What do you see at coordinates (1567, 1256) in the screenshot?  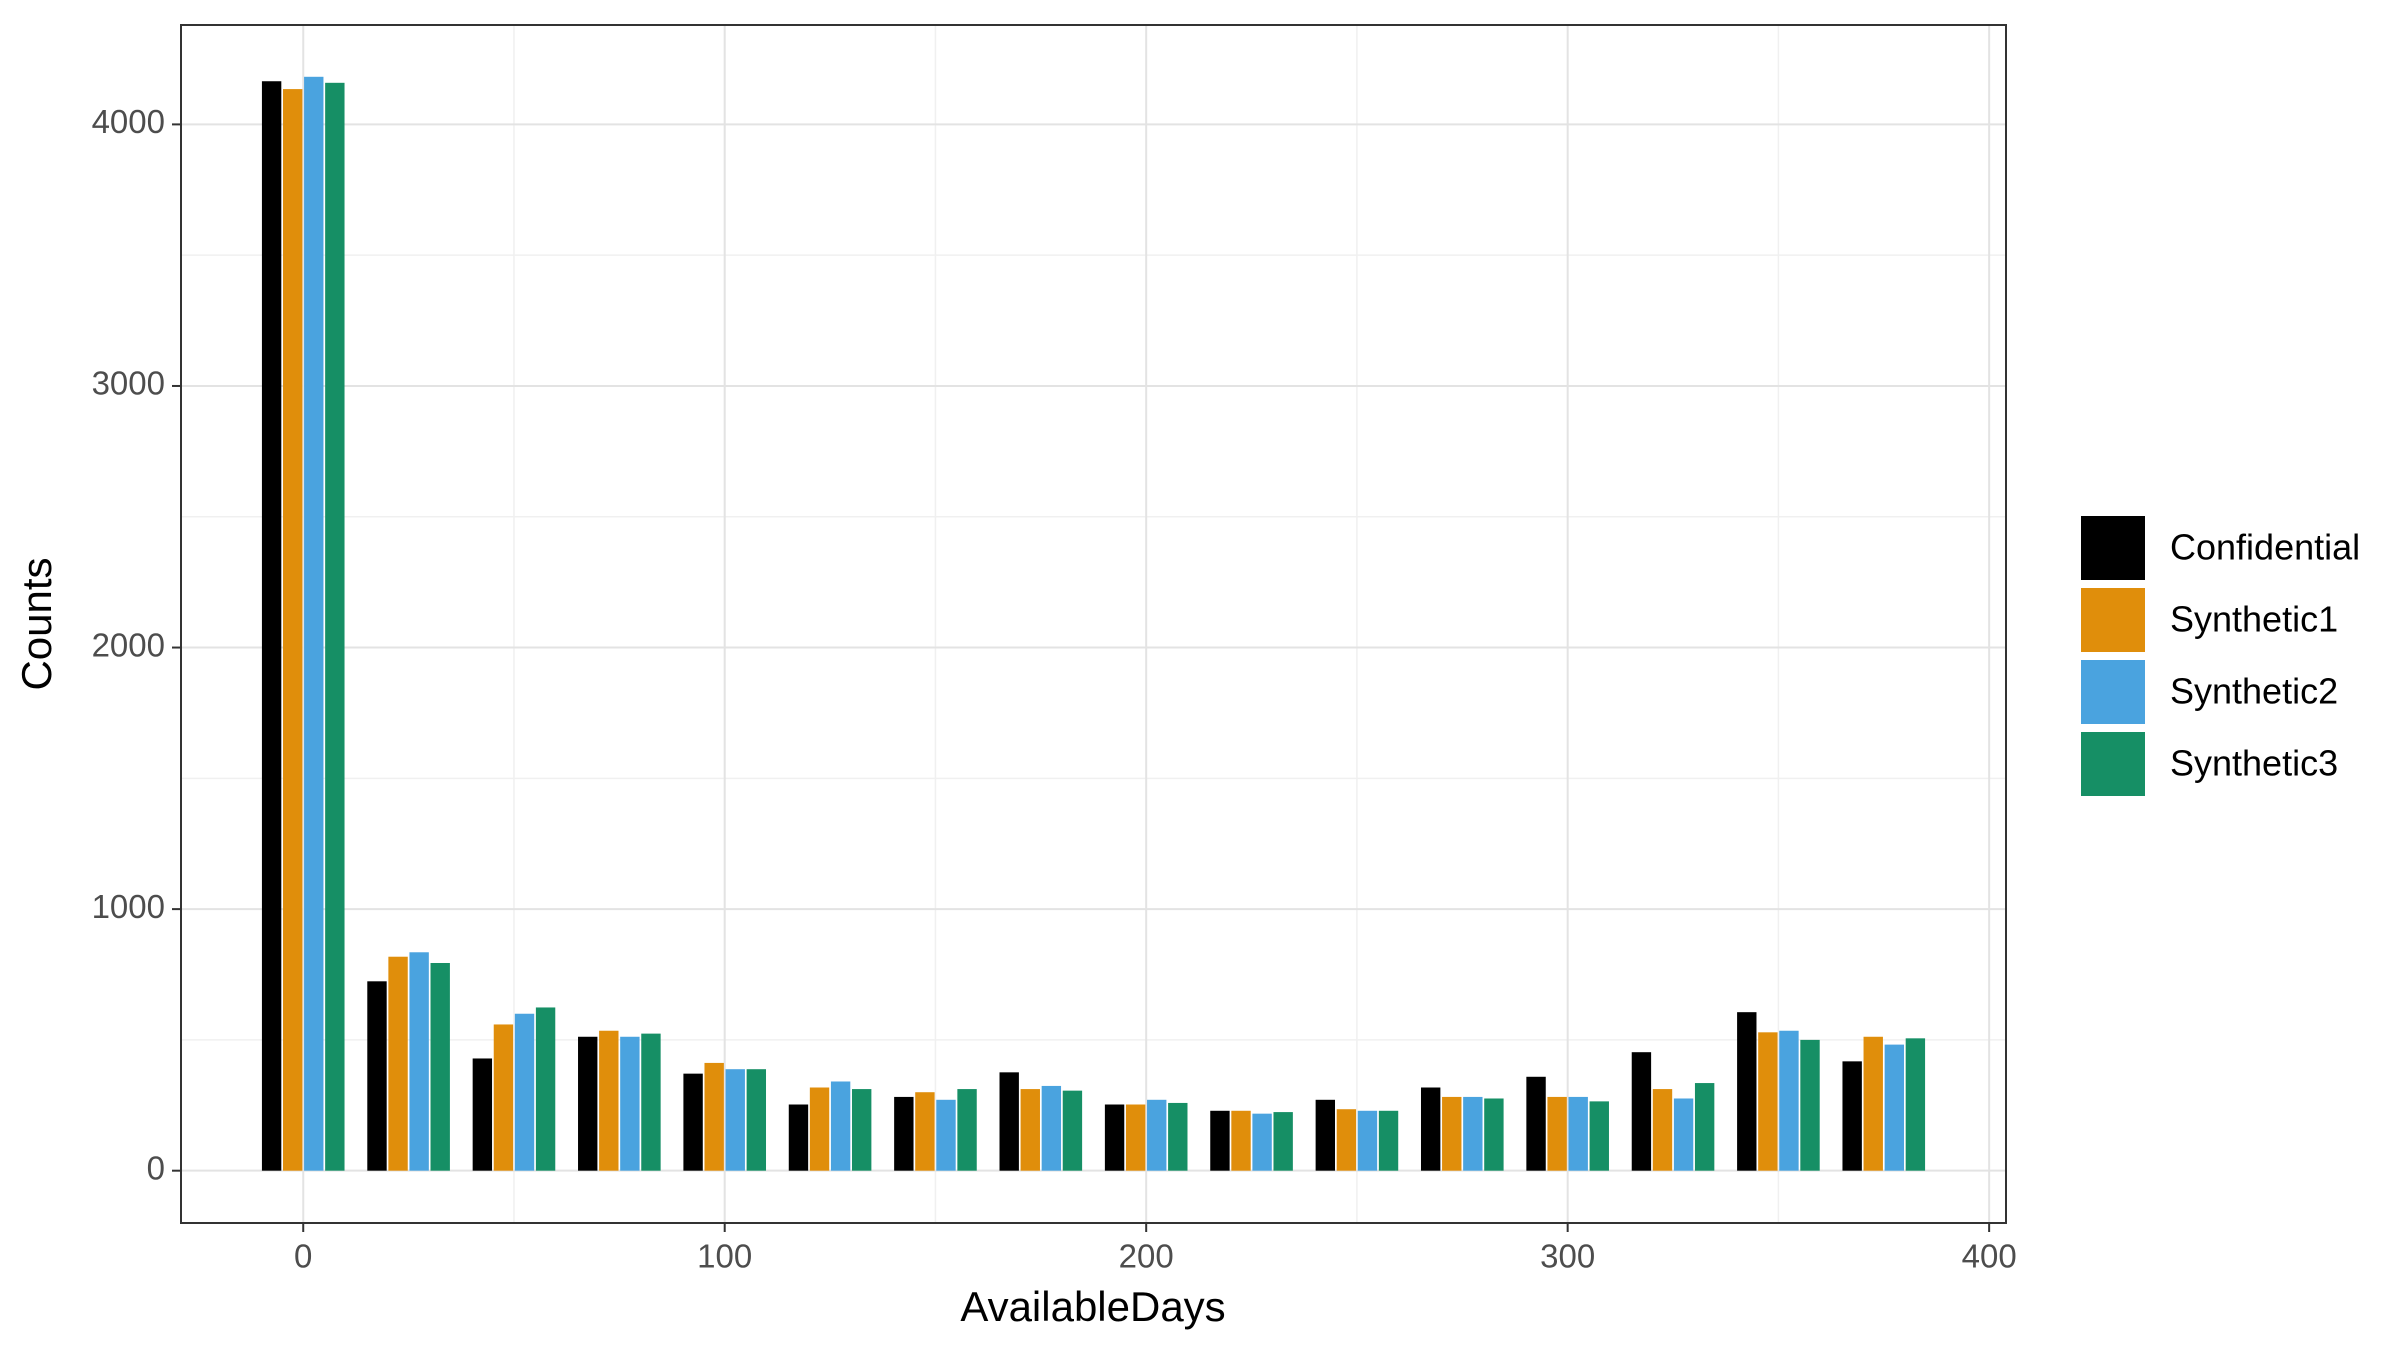 I see `x-tick-label: 300` at bounding box center [1567, 1256].